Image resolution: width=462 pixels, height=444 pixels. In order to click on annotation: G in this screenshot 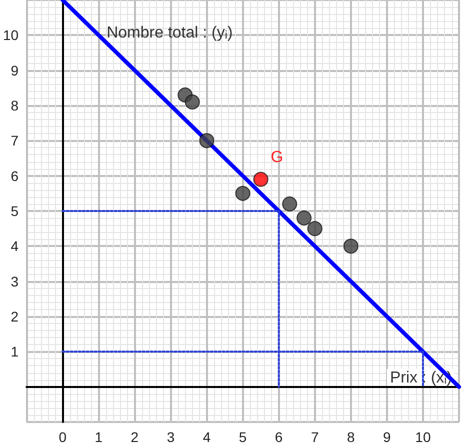, I will do `click(277, 157)`.